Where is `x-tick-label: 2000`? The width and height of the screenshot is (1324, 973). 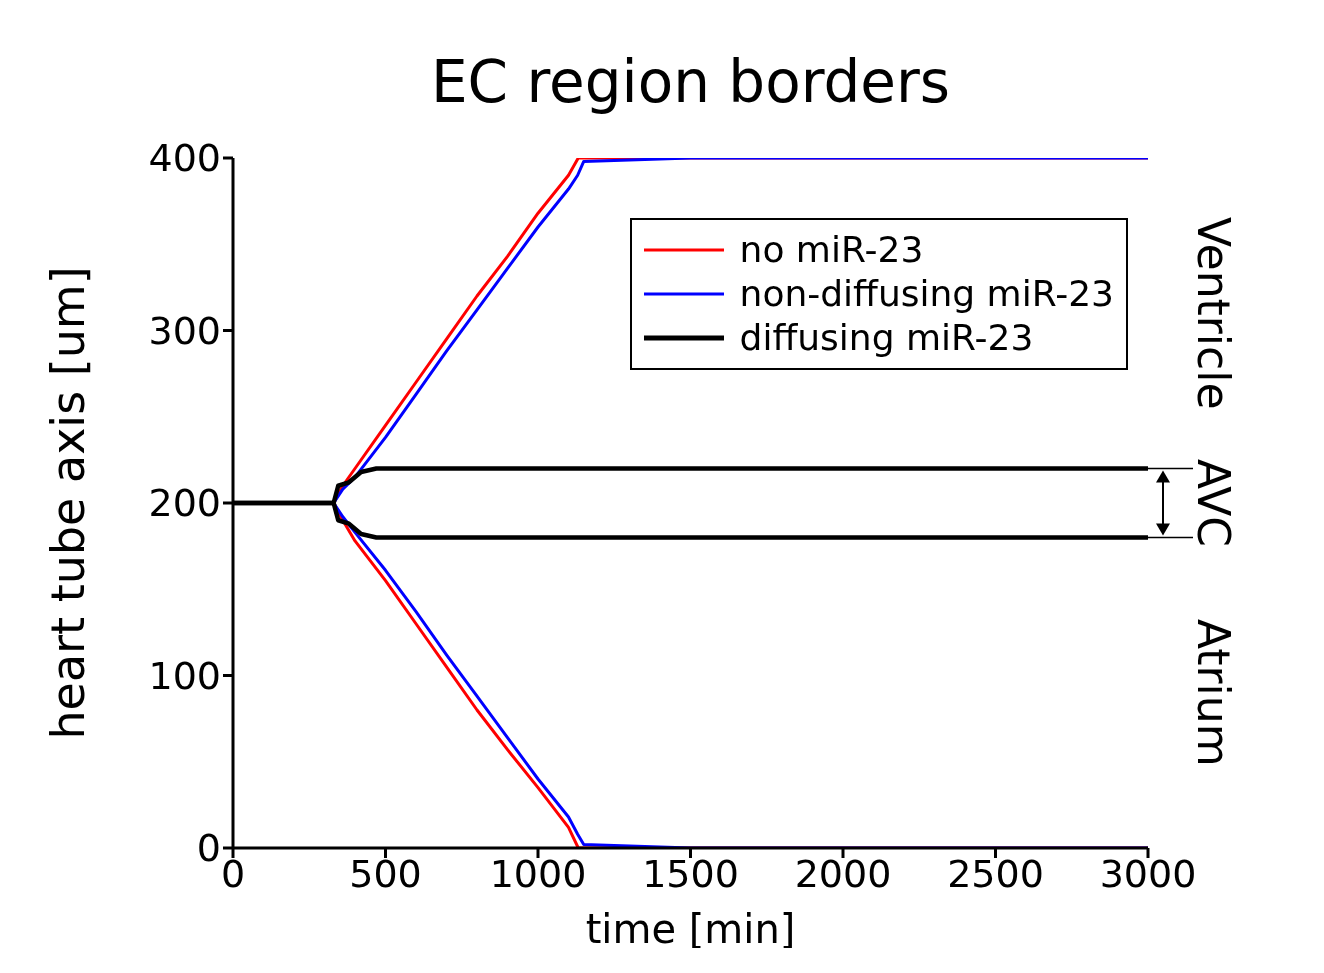
x-tick-label: 2000 is located at coordinates (843, 873).